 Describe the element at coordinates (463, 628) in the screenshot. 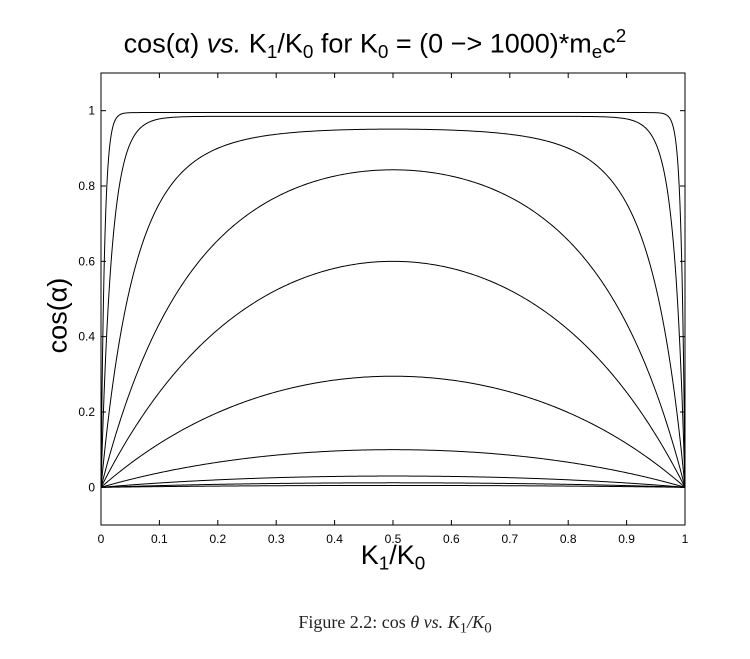

I see `caption-sub-1: 1` at that location.